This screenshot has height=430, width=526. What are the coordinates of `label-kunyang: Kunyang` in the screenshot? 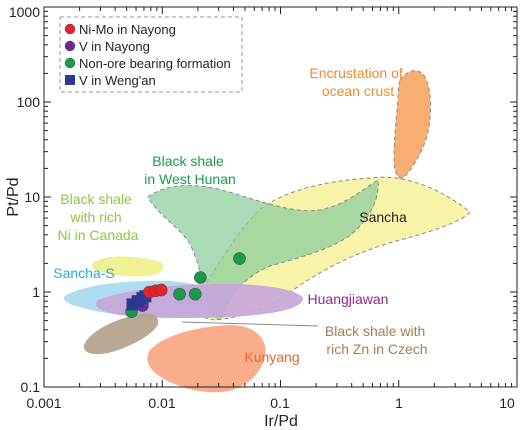 It's located at (271, 357).